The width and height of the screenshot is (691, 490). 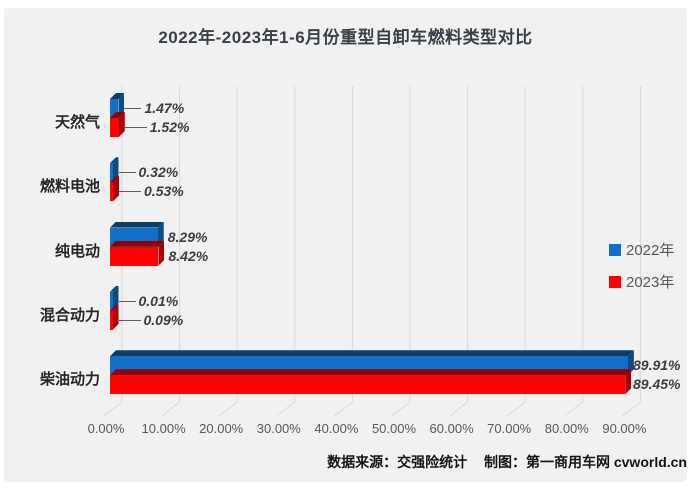 I want to click on legend-label: 2022年, so click(x=650, y=250).